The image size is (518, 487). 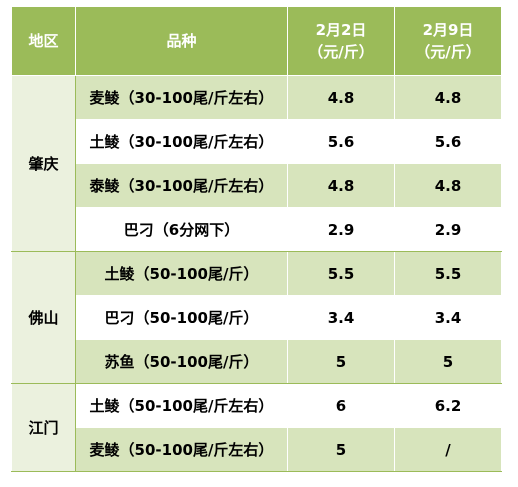 I want to click on header-row: 地区 品种 2月2日 （元/斤） 2月9日 （元/斤）, so click(x=256, y=41).